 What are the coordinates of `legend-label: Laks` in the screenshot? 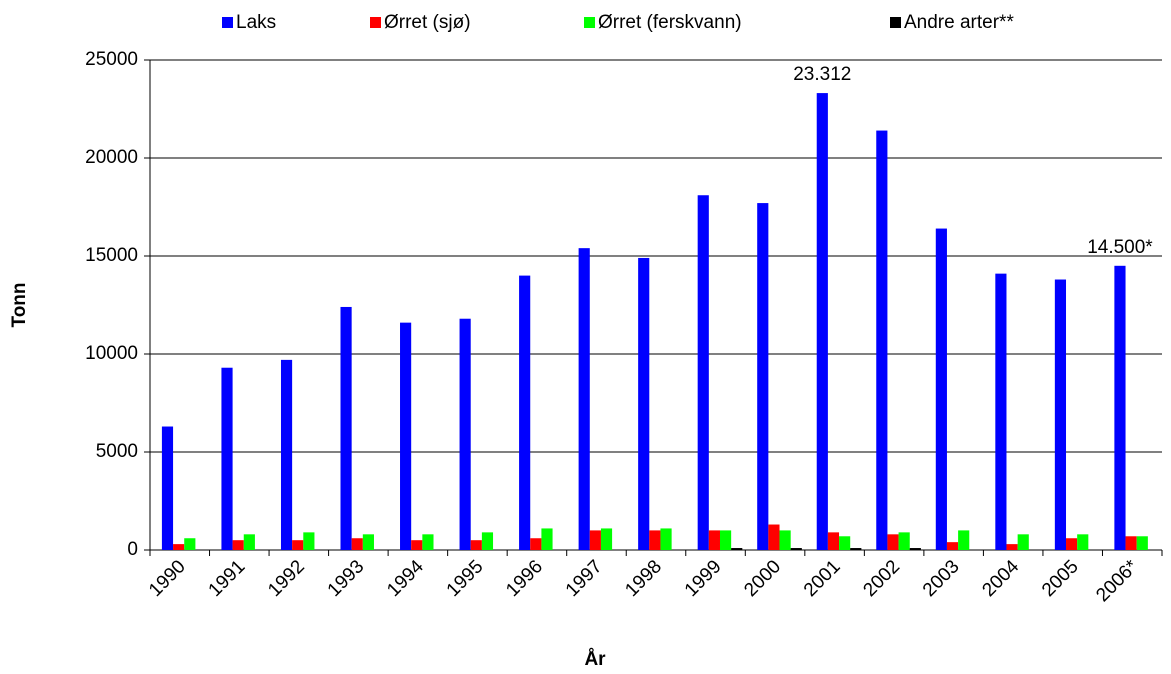 It's located at (256, 22).